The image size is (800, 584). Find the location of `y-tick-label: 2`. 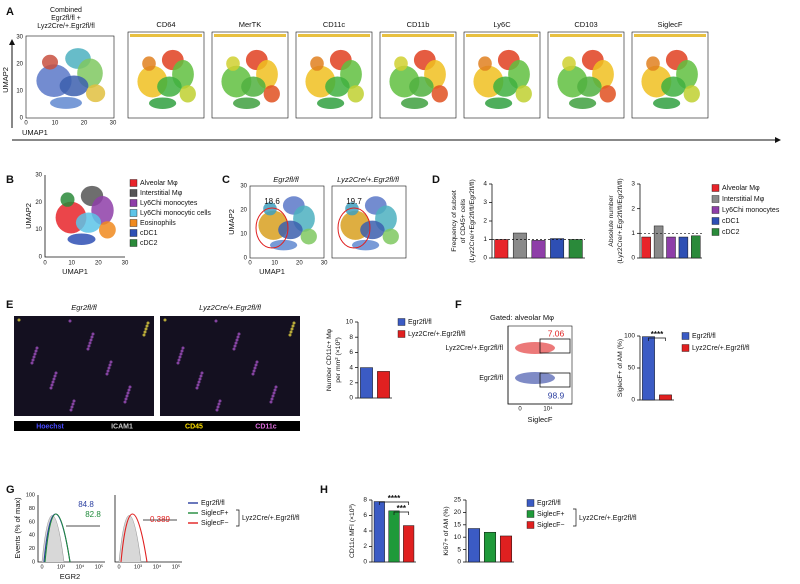

y-tick-label: 2 is located at coordinates (485, 221).